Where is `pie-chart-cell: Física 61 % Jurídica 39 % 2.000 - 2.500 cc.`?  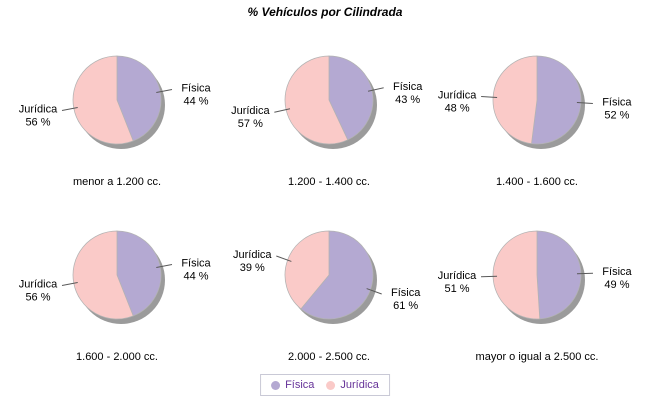 pie-chart-cell: Física 61 % Jurídica 39 % 2.000 - 2.500 cc. is located at coordinates (329, 292).